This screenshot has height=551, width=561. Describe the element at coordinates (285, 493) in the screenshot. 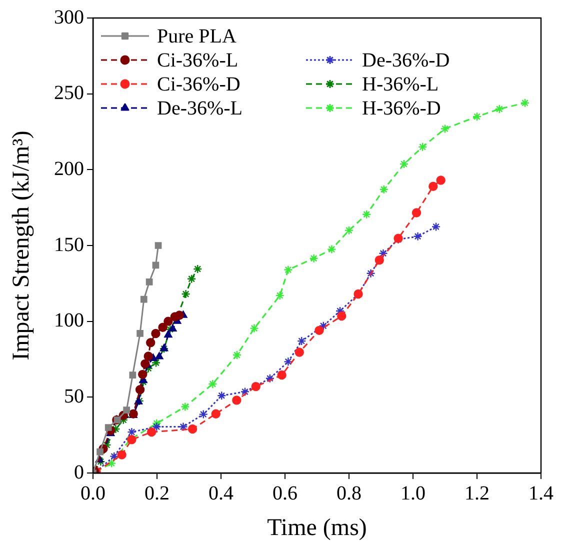

I see `x-tick-label: 0.6` at that location.